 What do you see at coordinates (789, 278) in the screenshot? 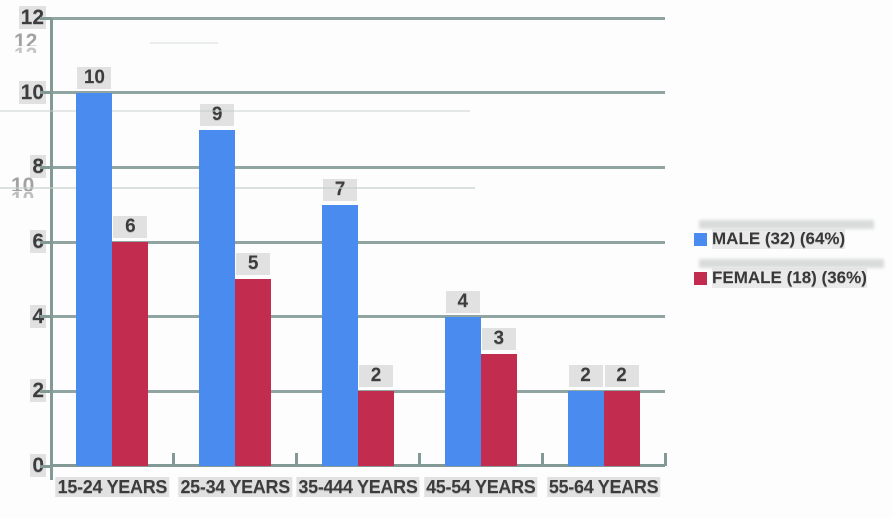
I see `legend-label-female: FEMALE (18) (36%)` at bounding box center [789, 278].